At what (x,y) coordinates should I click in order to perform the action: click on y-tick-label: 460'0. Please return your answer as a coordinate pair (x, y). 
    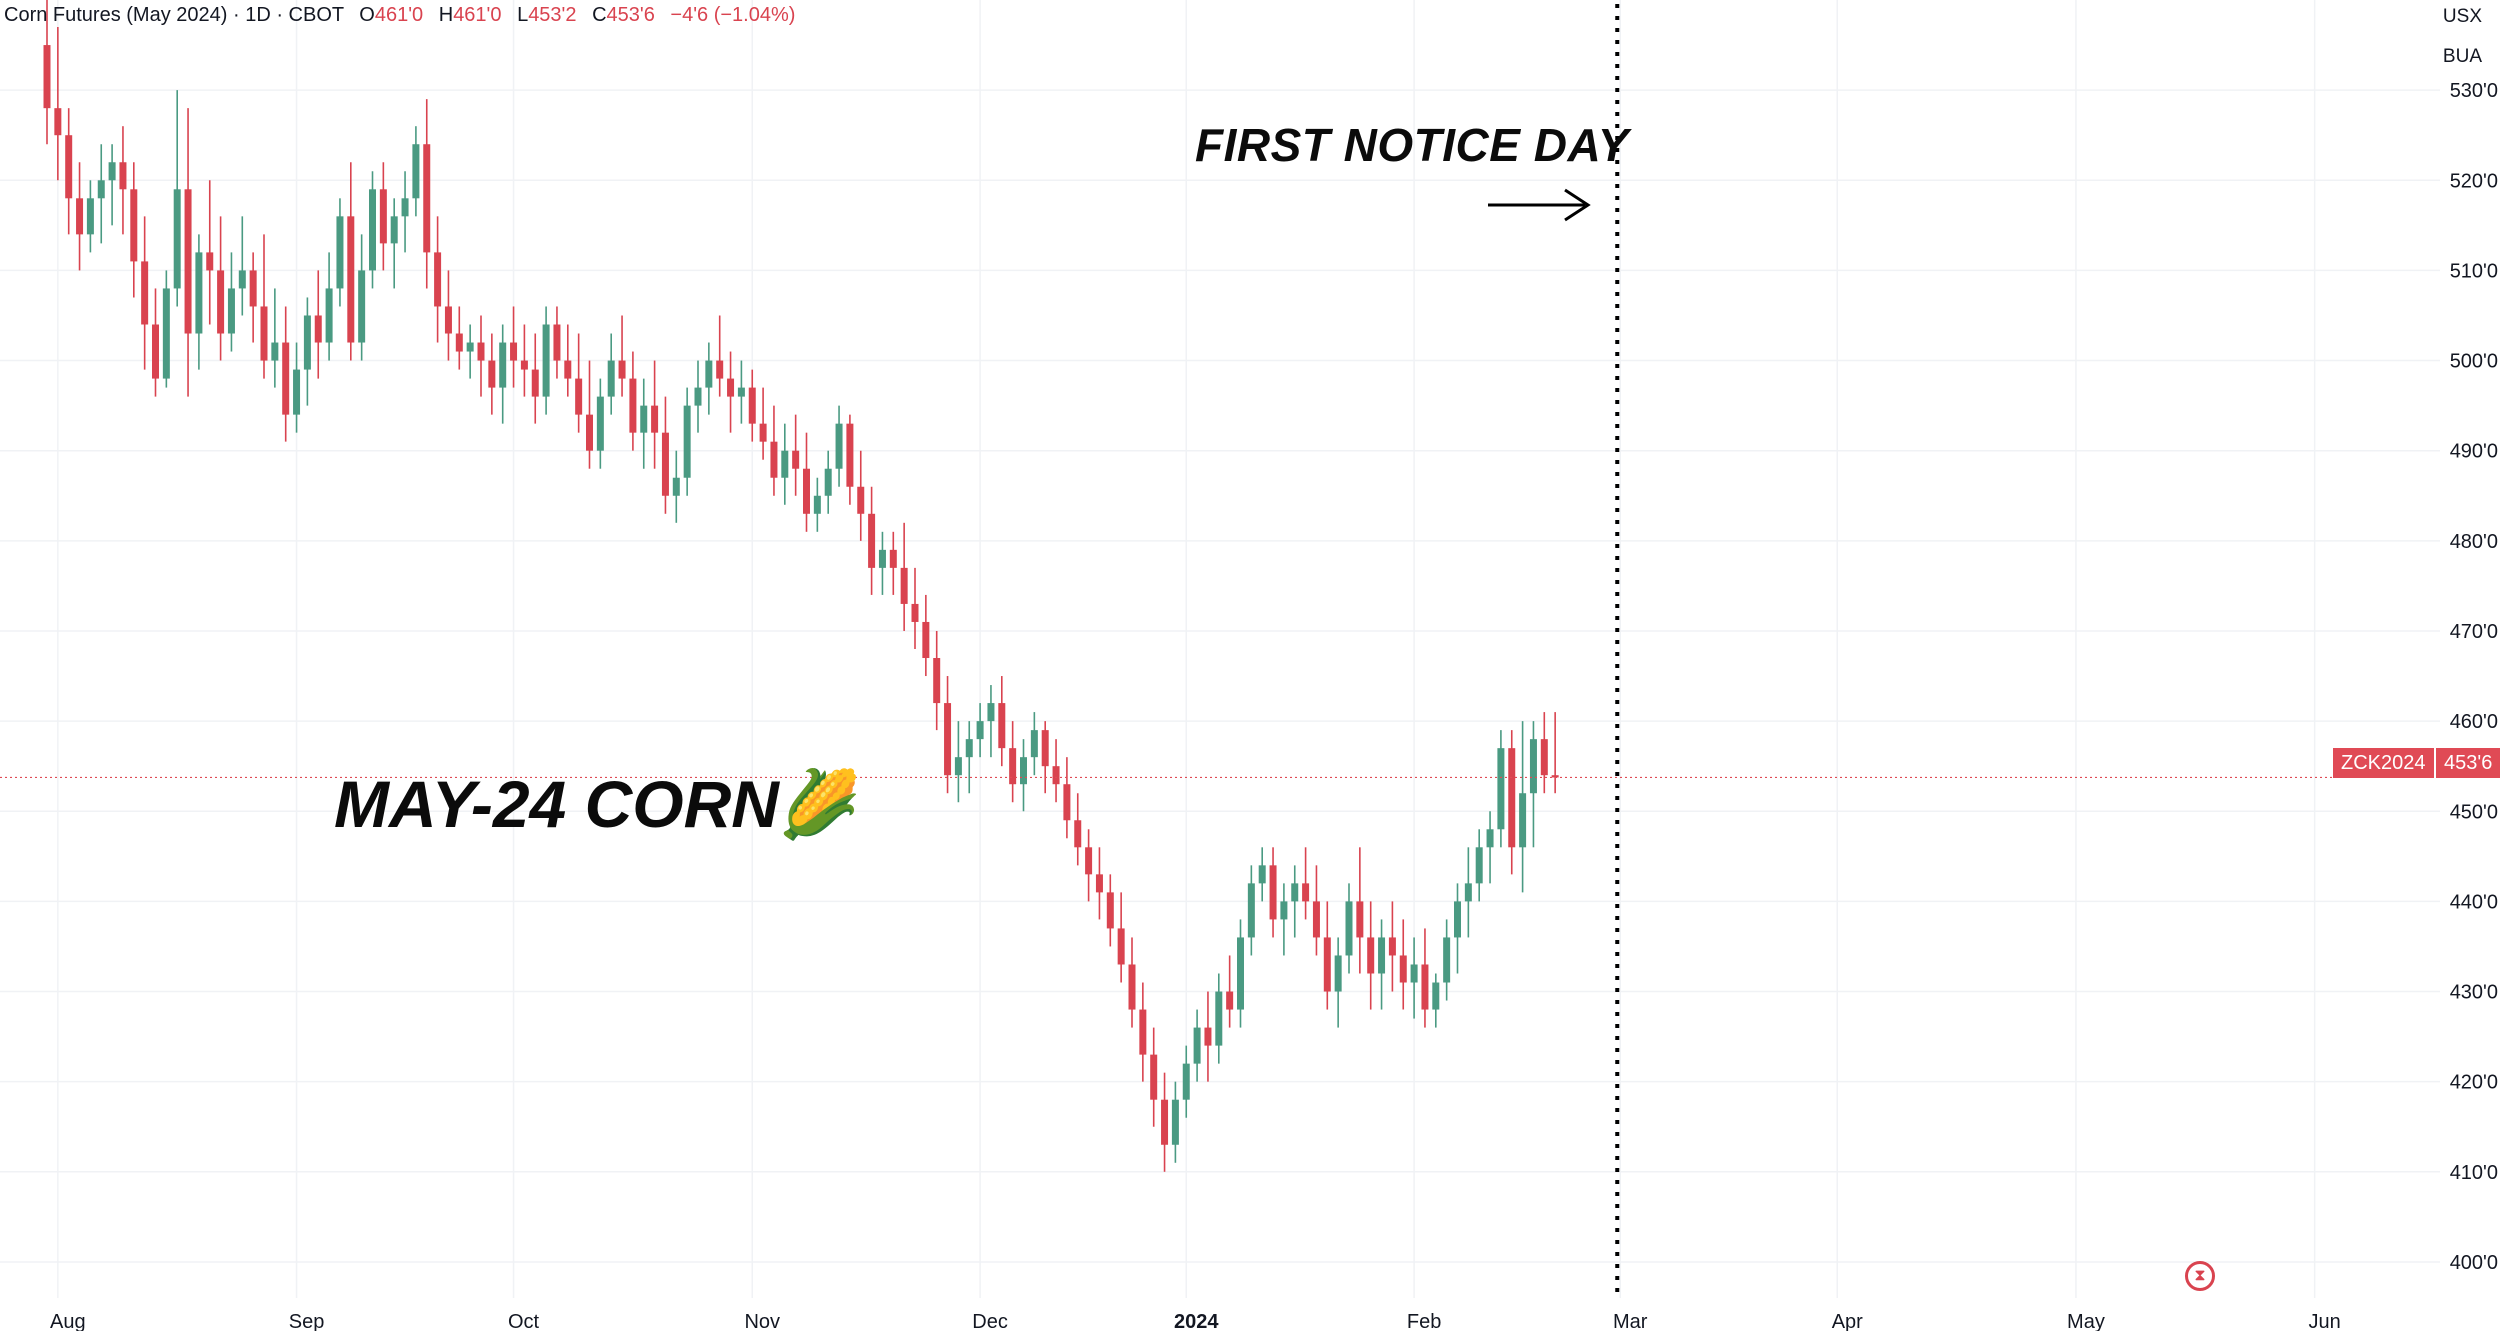
    Looking at the image, I should click on (2474, 722).